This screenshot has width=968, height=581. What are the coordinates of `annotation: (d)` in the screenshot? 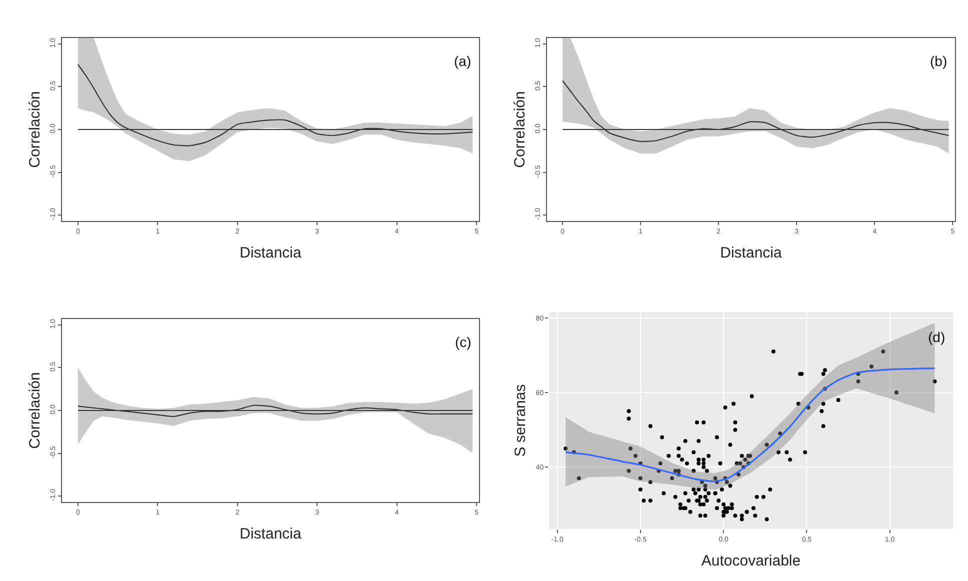 It's located at (937, 337).